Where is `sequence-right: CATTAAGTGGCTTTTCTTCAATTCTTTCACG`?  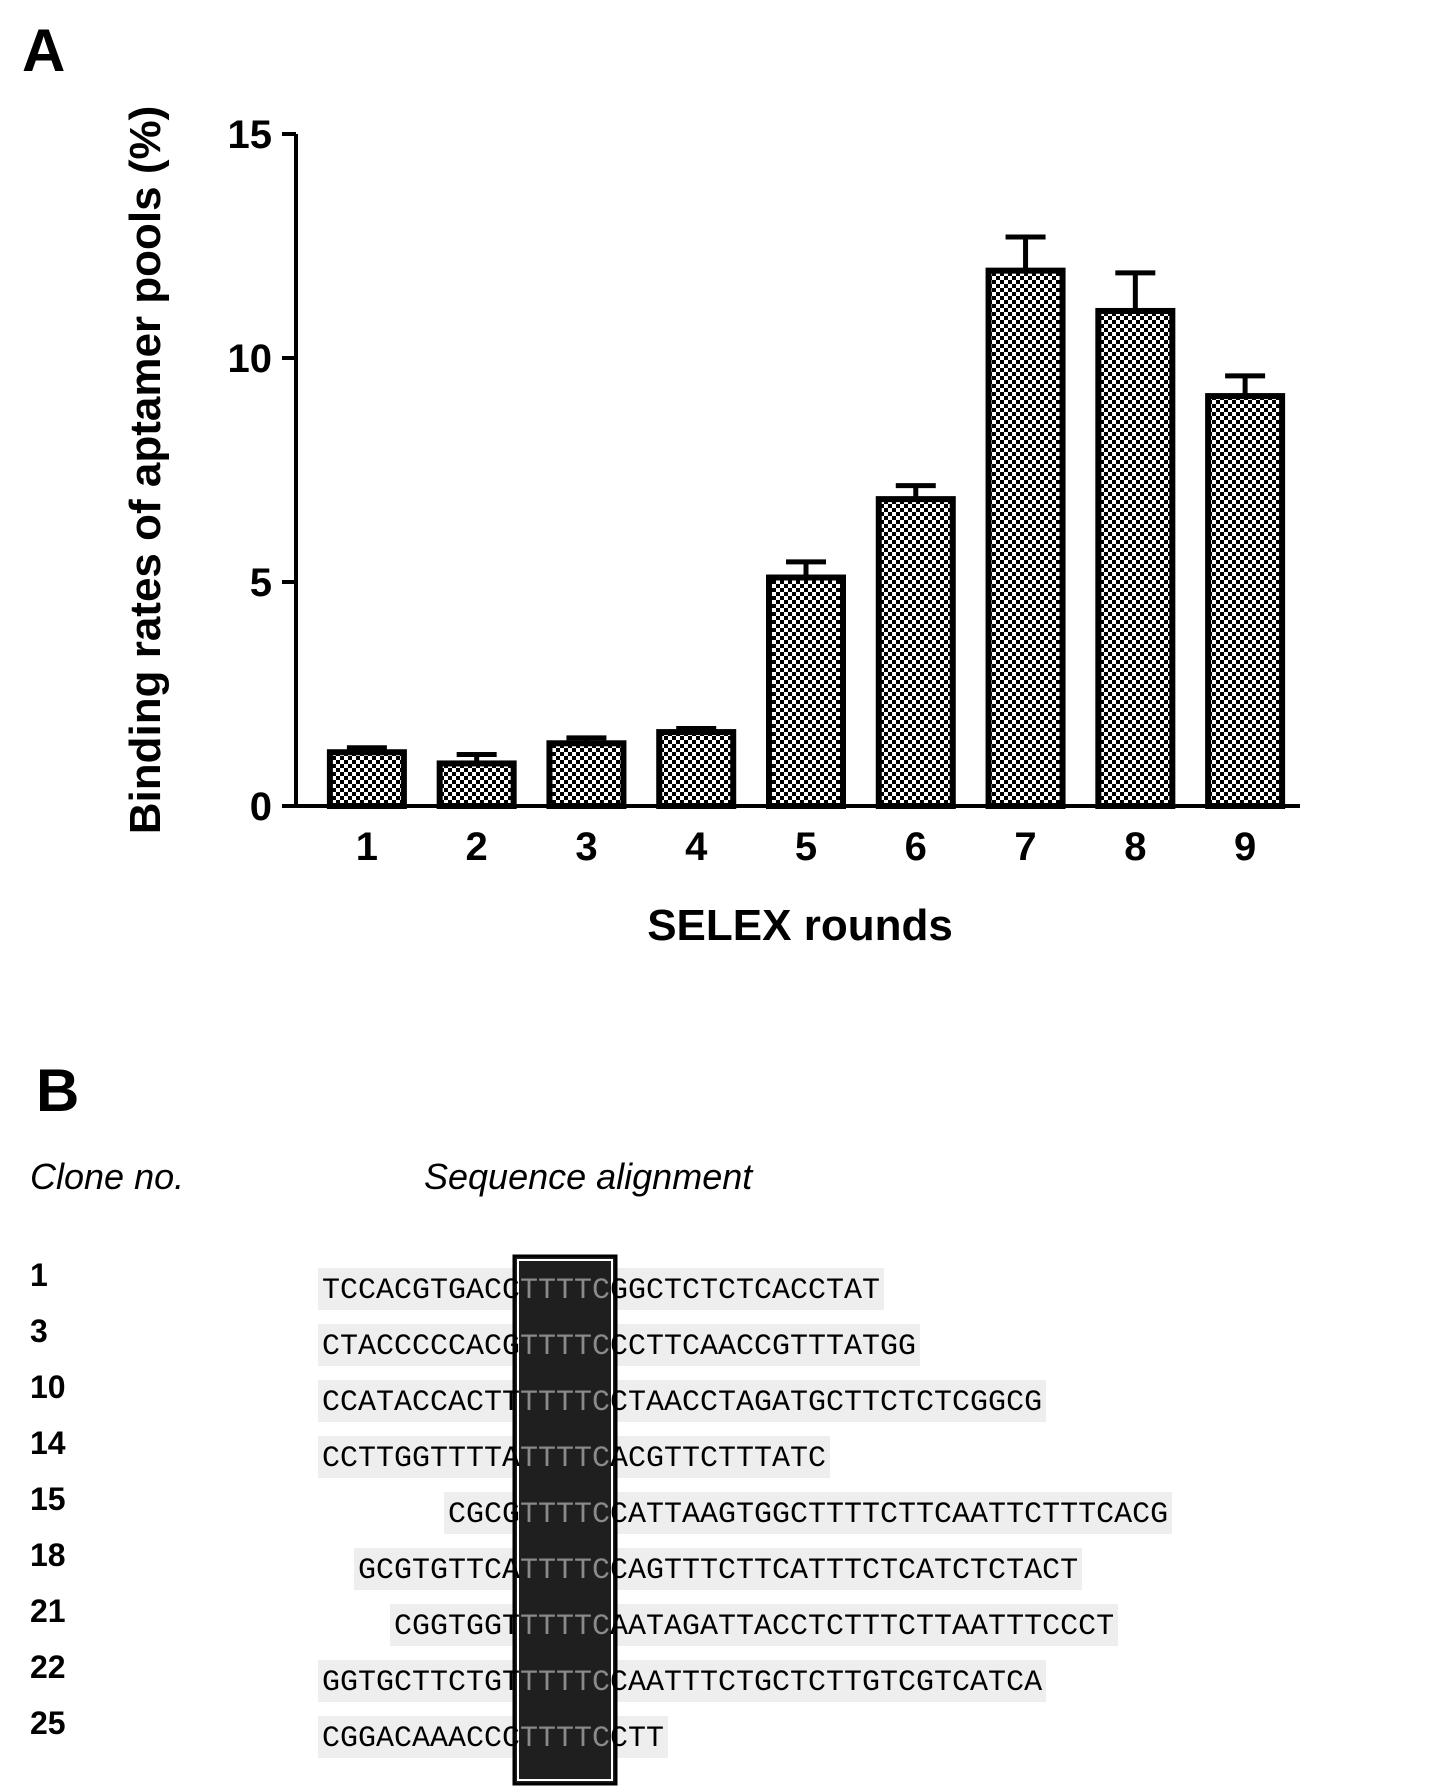
sequence-right: CATTAAGTGGCTTTTCTTCAATTCTTTCACG is located at coordinates (889, 1515).